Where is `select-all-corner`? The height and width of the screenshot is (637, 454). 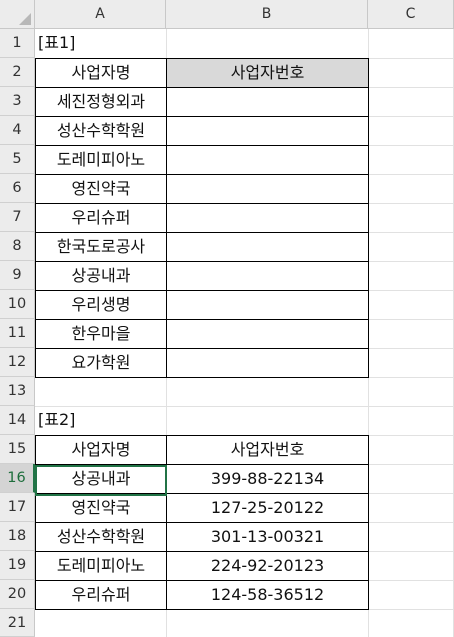
select-all-corner is located at coordinates (17, 14).